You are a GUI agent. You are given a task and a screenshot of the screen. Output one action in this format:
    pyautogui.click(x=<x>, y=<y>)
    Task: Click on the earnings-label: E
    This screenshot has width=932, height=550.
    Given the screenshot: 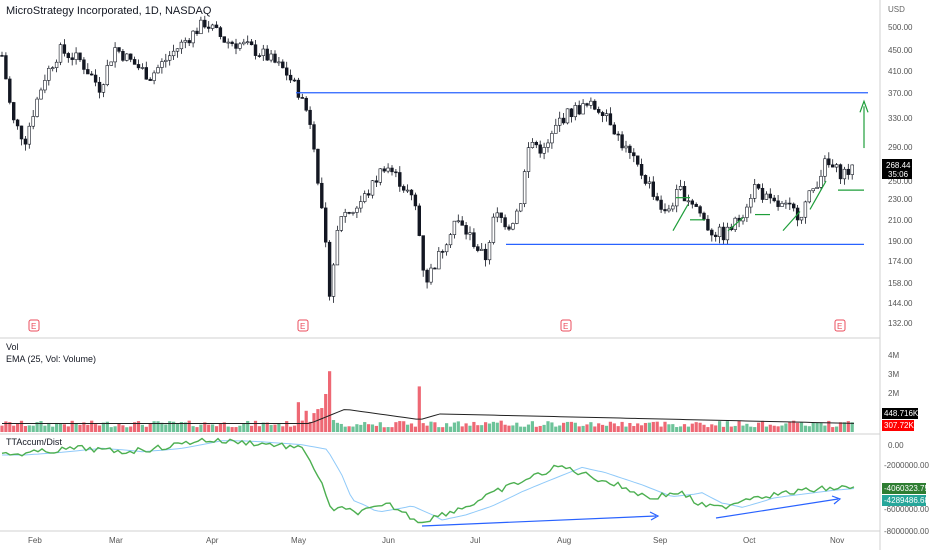 What is the action you would take?
    pyautogui.click(x=33, y=326)
    